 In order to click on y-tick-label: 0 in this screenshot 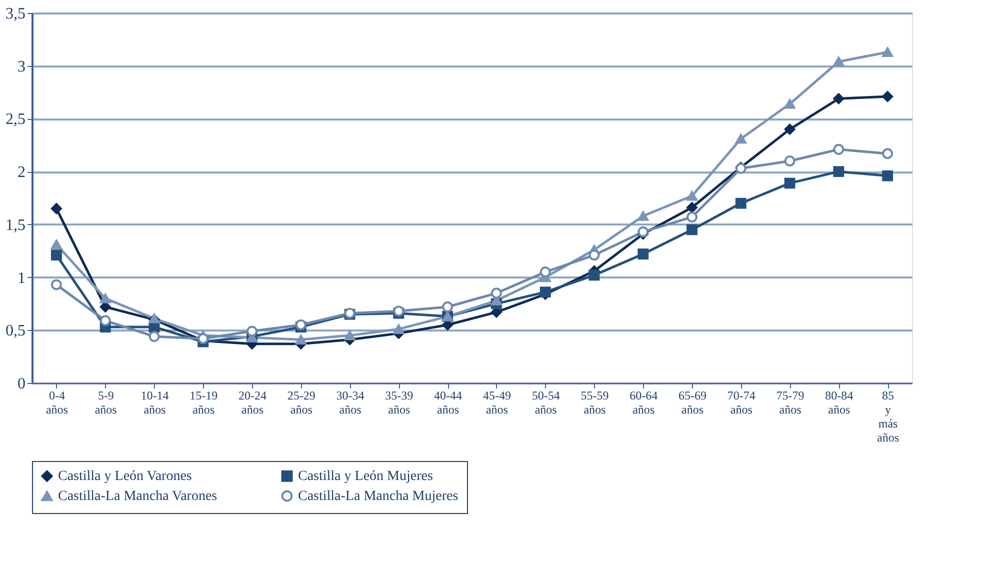, I will do `click(22, 384)`.